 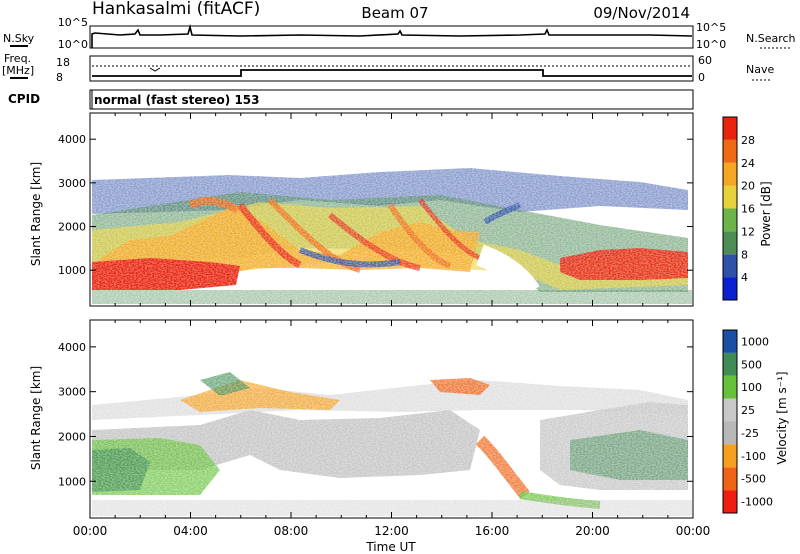 I want to click on noise-sky-label: N.Sky, so click(x=19, y=38).